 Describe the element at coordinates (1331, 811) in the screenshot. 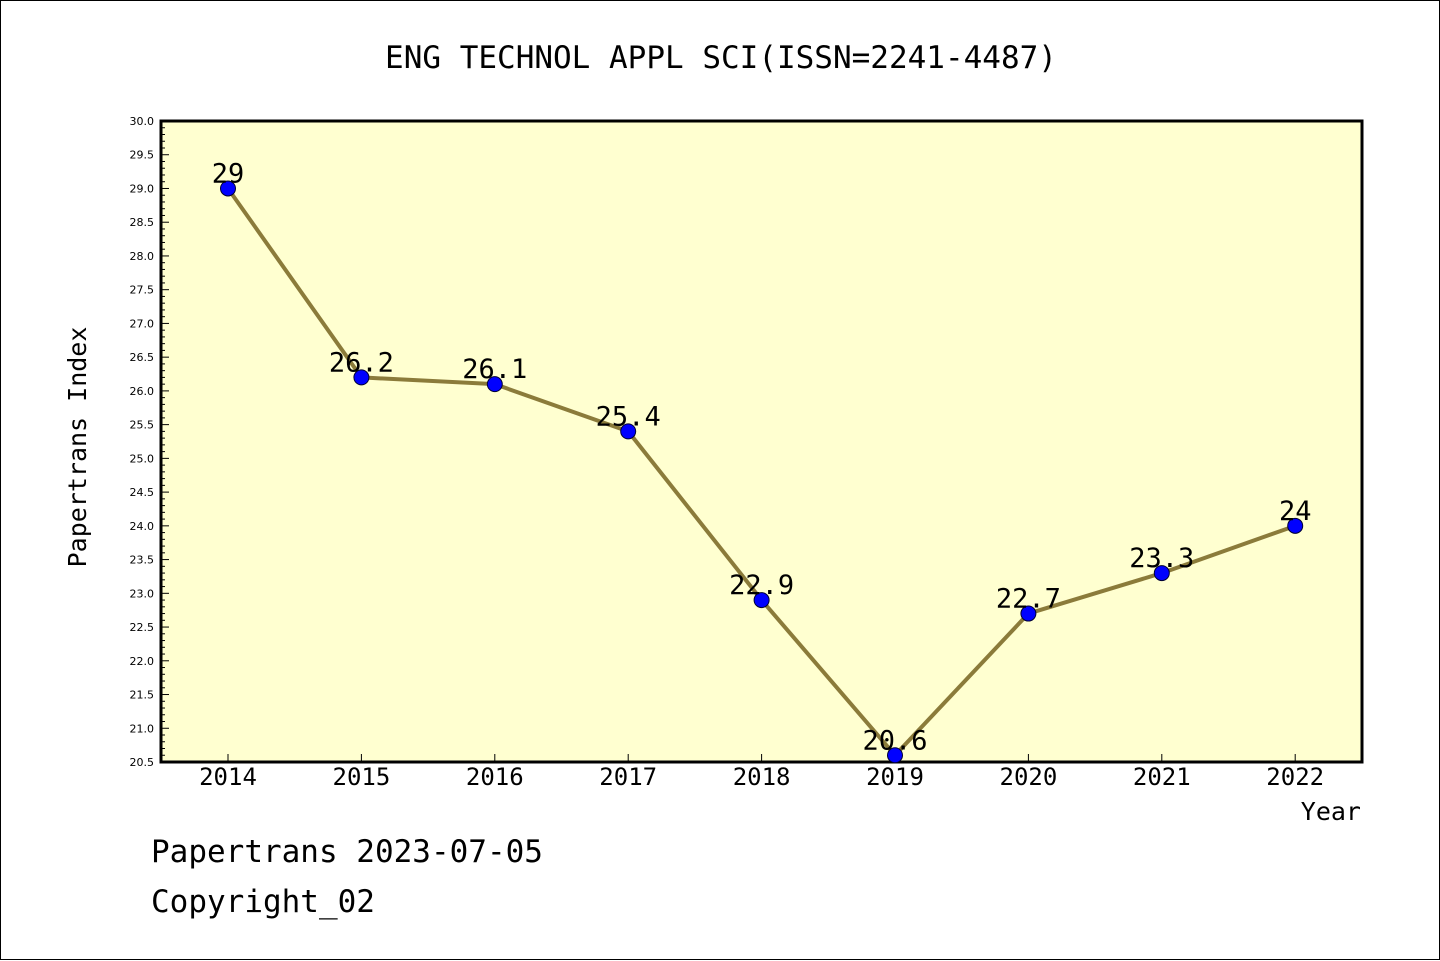

I see `x-axis-label: Year` at that location.